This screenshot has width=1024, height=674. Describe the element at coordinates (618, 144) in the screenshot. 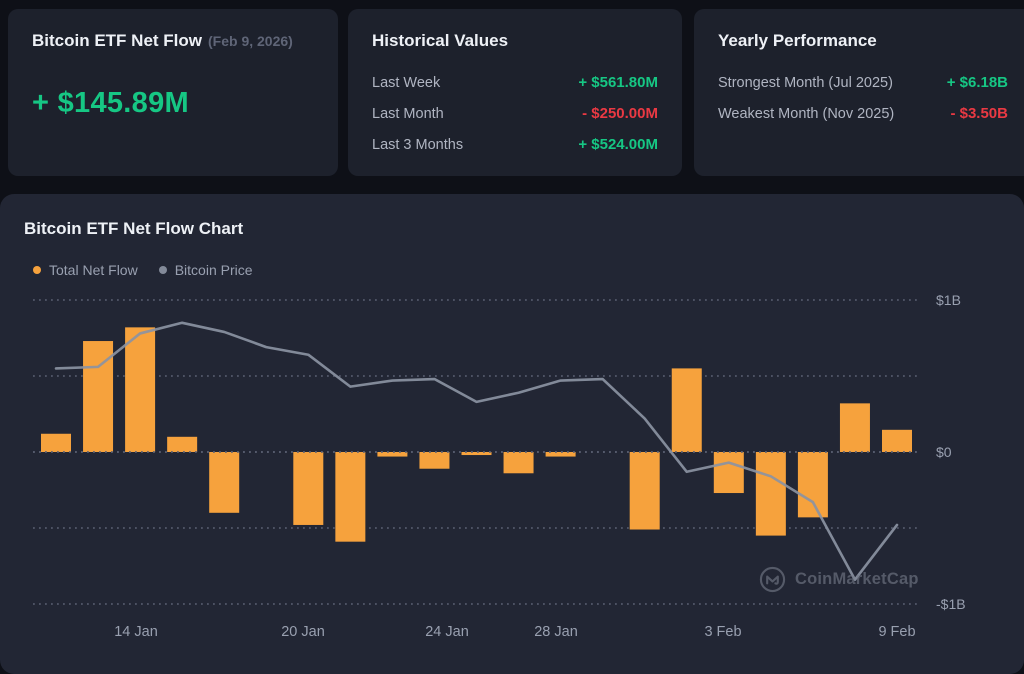

I see `stat-value: + $524.00M` at that location.